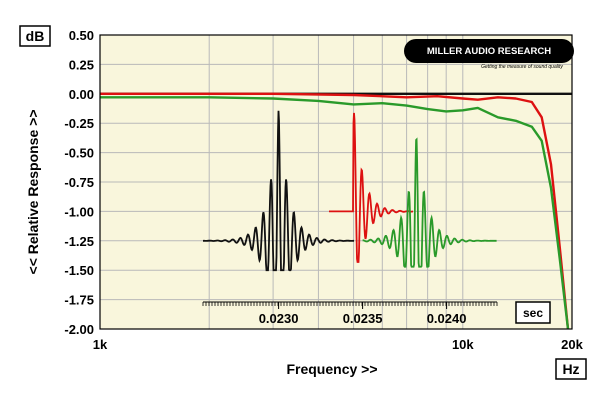  What do you see at coordinates (79, 153) in the screenshot?
I see `y-tick-label: -0.50` at bounding box center [79, 153].